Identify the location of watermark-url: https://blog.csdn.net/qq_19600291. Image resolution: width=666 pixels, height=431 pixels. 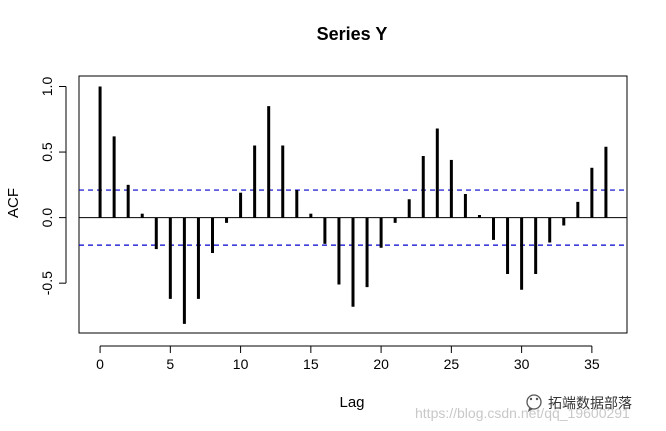
(522, 413).